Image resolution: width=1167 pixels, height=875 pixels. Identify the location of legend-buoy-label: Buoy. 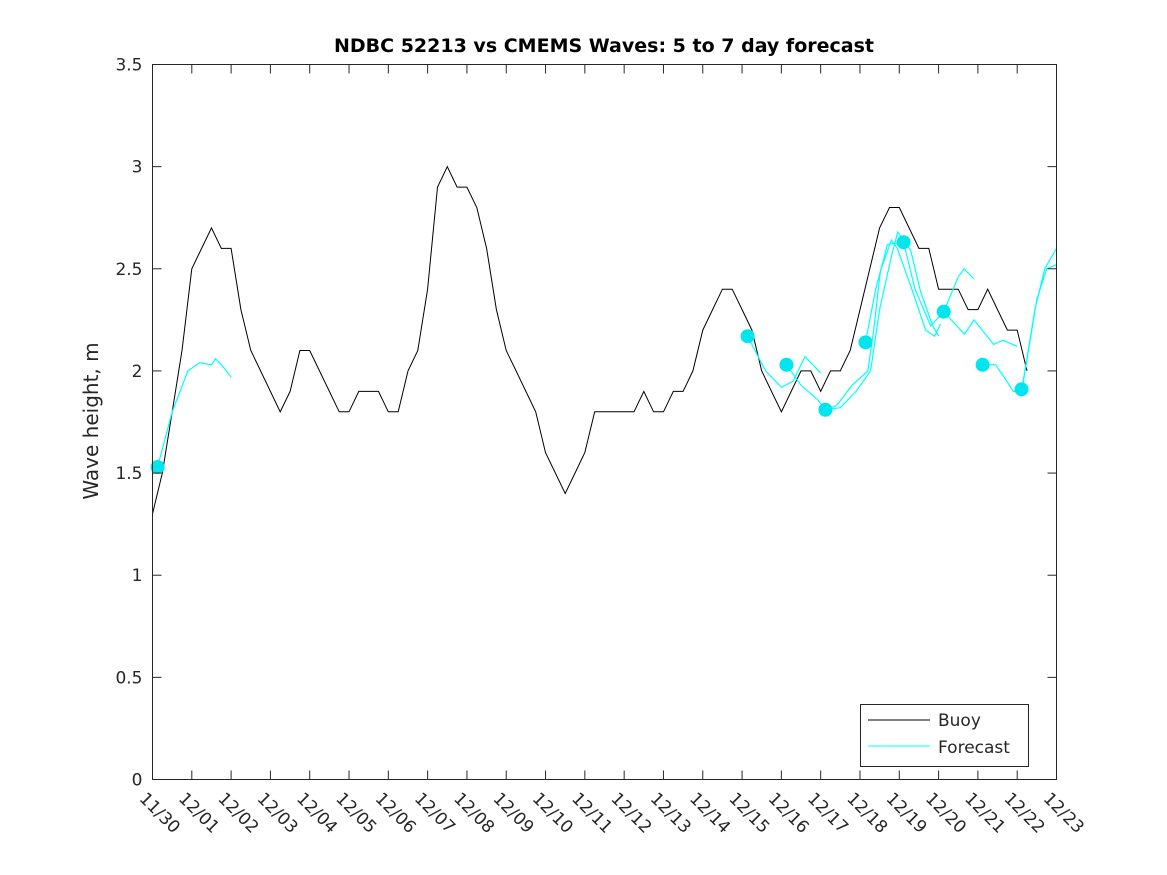
(959, 721).